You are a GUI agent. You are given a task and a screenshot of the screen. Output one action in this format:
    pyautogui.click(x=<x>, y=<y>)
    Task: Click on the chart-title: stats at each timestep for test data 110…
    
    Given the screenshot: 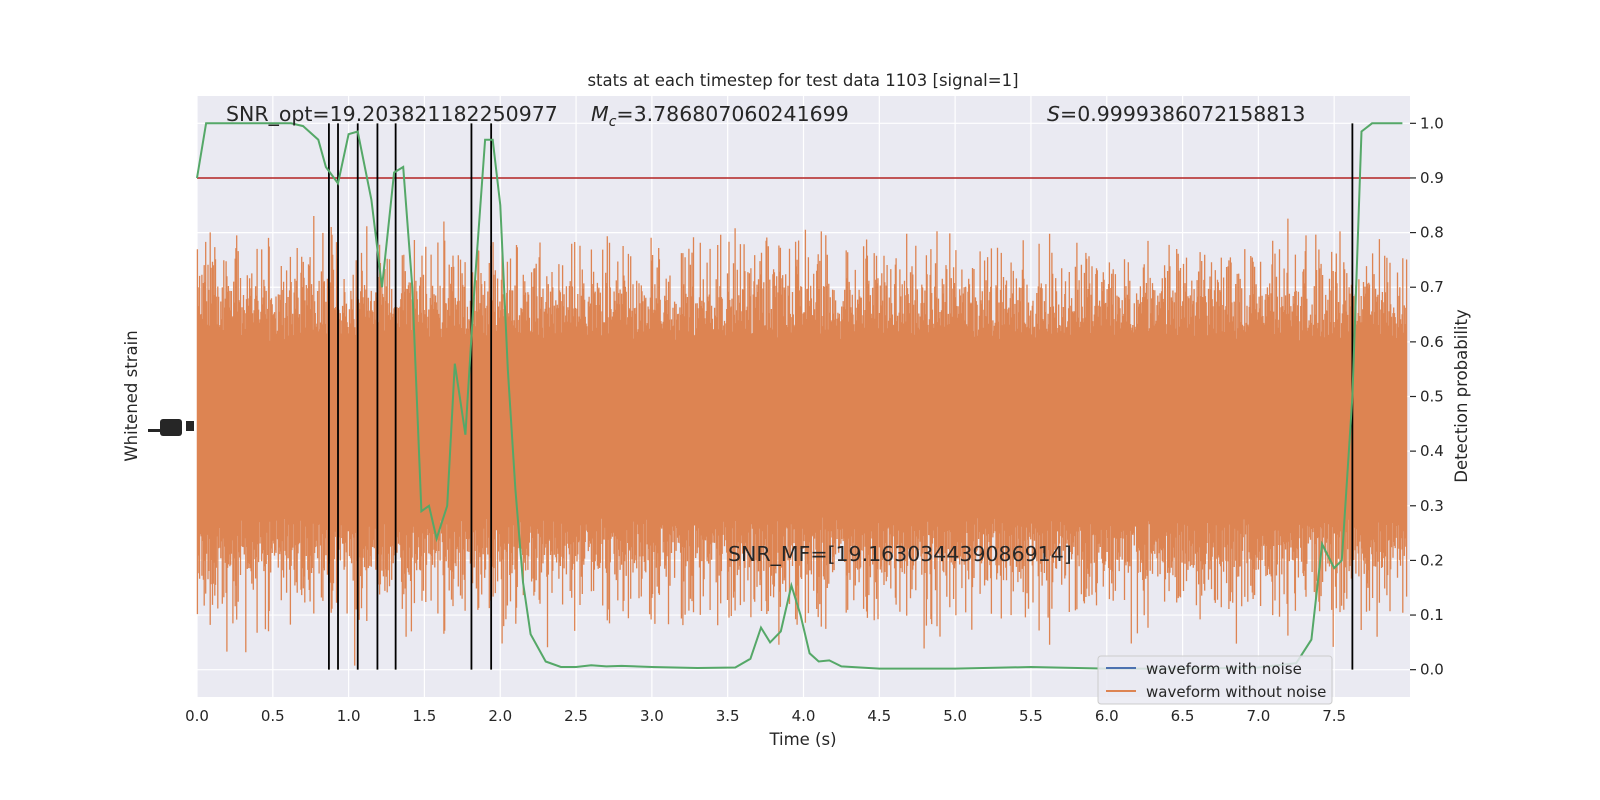 What is the action you would take?
    pyautogui.click(x=802, y=80)
    